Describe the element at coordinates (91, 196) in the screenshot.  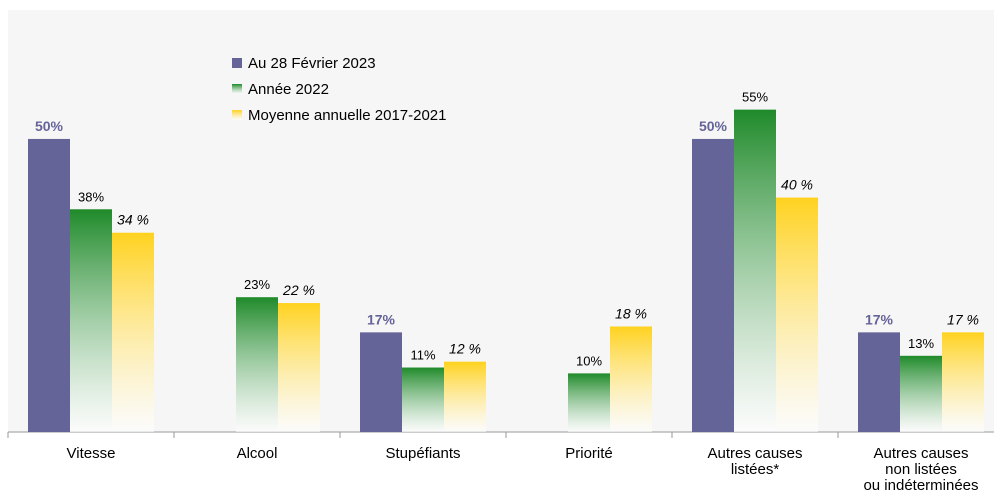
I see `value-label: 38%` at that location.